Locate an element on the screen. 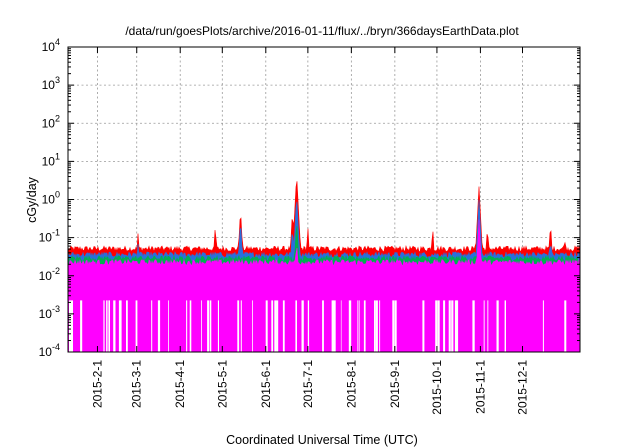 The width and height of the screenshot is (640, 448). y-tick-label: 10⁰ is located at coordinates (51, 198).